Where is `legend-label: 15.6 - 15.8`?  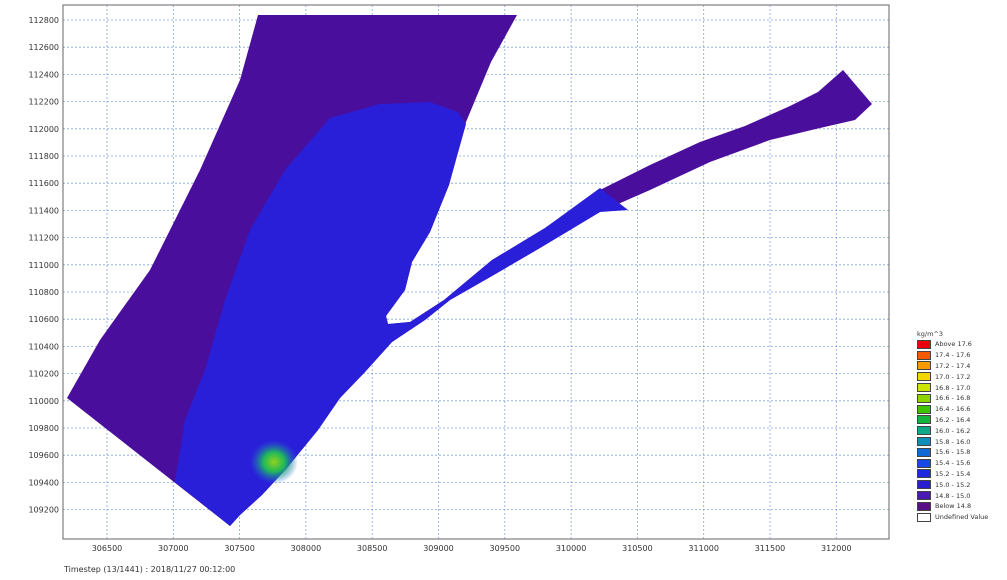
legend-label: 15.6 - 15.8 is located at coordinates (953, 452).